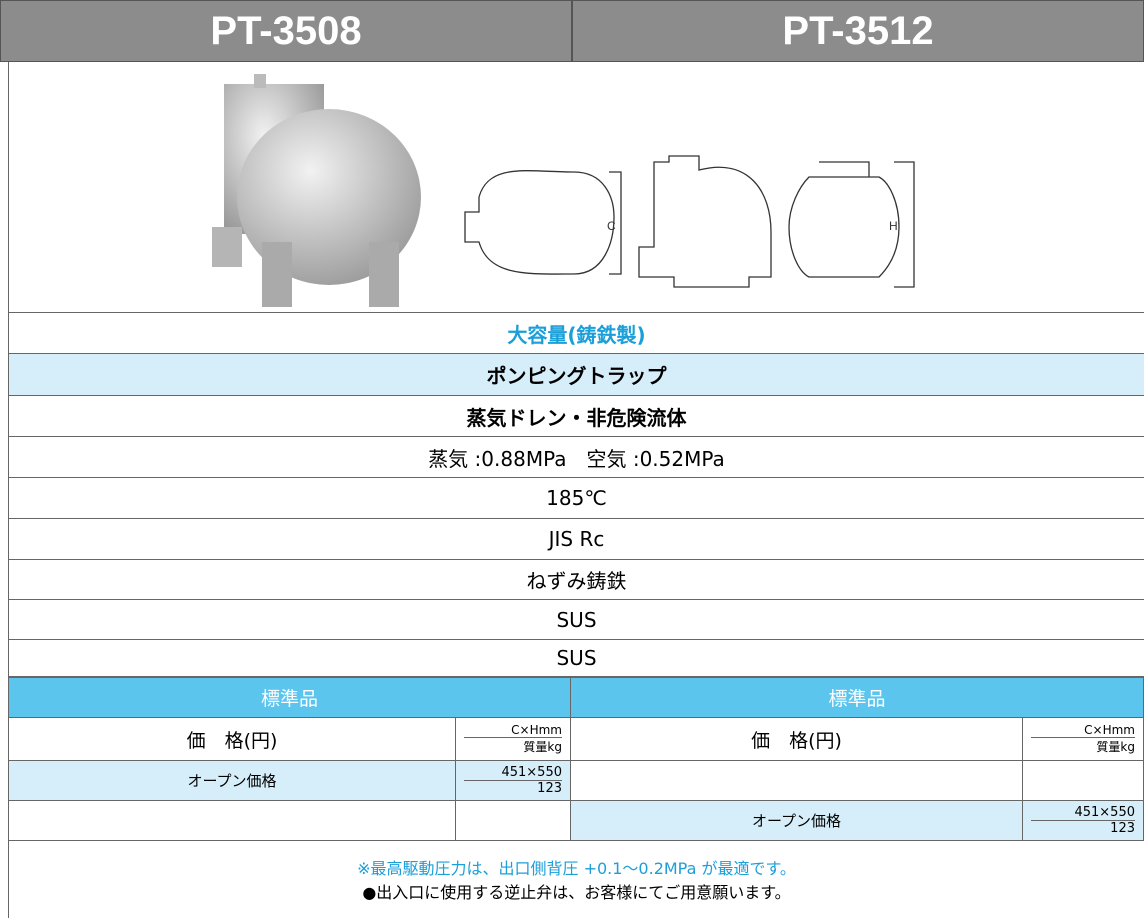  I want to click on spec-row: ねずみ鋳鉄, so click(576, 580).